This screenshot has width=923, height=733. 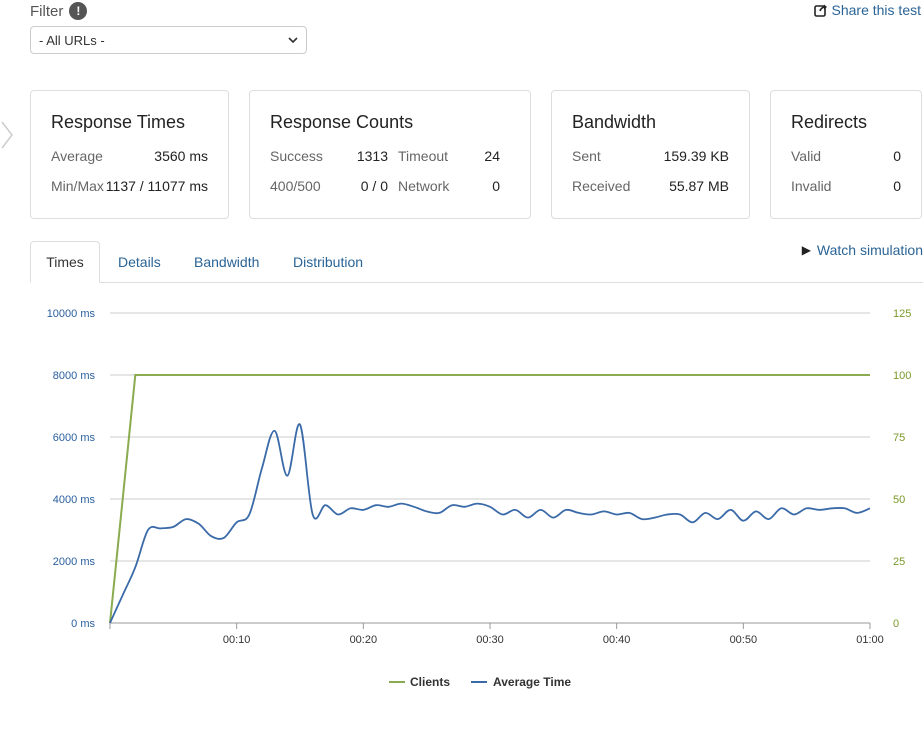 I want to click on network-value: 0, so click(x=496, y=186).